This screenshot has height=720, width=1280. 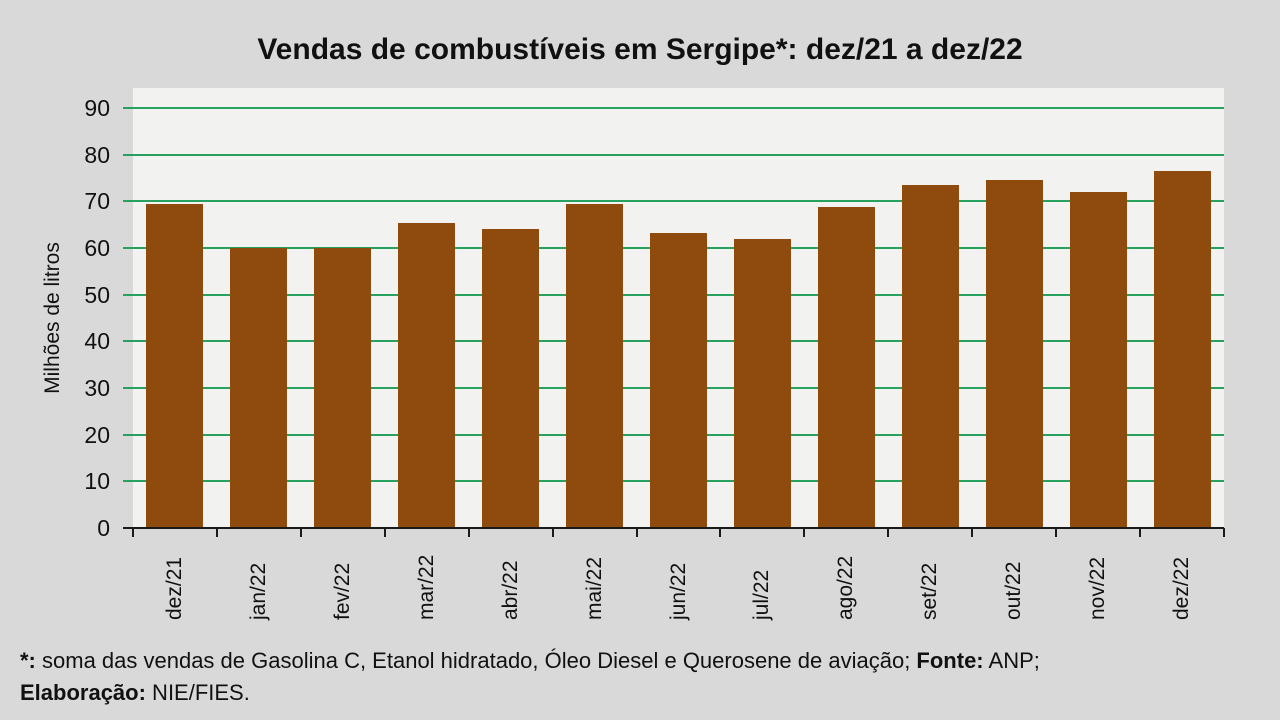 What do you see at coordinates (97, 294) in the screenshot?
I see `y-tick-label: 50` at bounding box center [97, 294].